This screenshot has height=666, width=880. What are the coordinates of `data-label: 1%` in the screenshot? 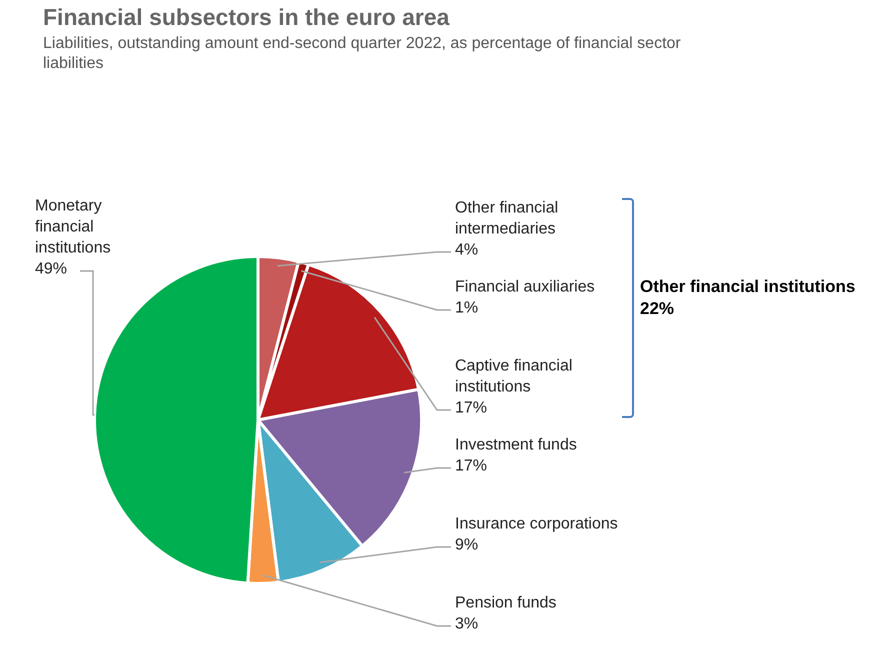 It's located at (466, 307).